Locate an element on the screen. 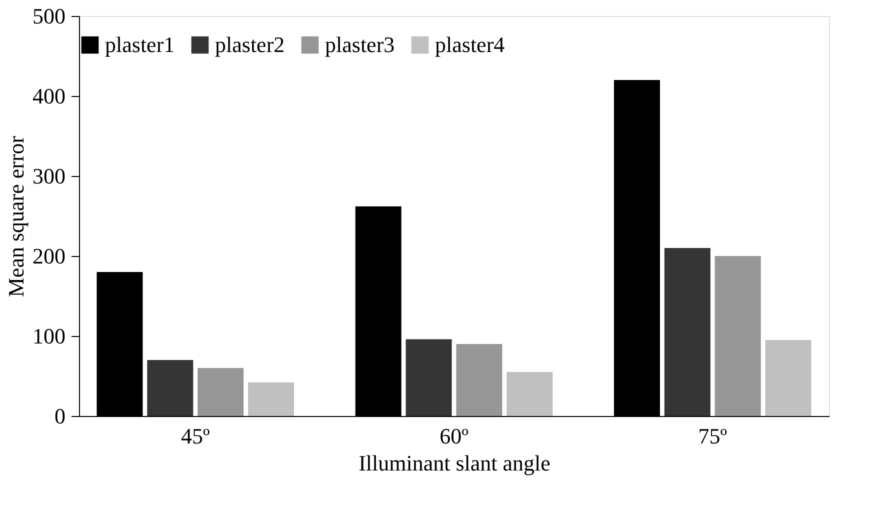  y-tick-label: 200 is located at coordinates (49, 256).